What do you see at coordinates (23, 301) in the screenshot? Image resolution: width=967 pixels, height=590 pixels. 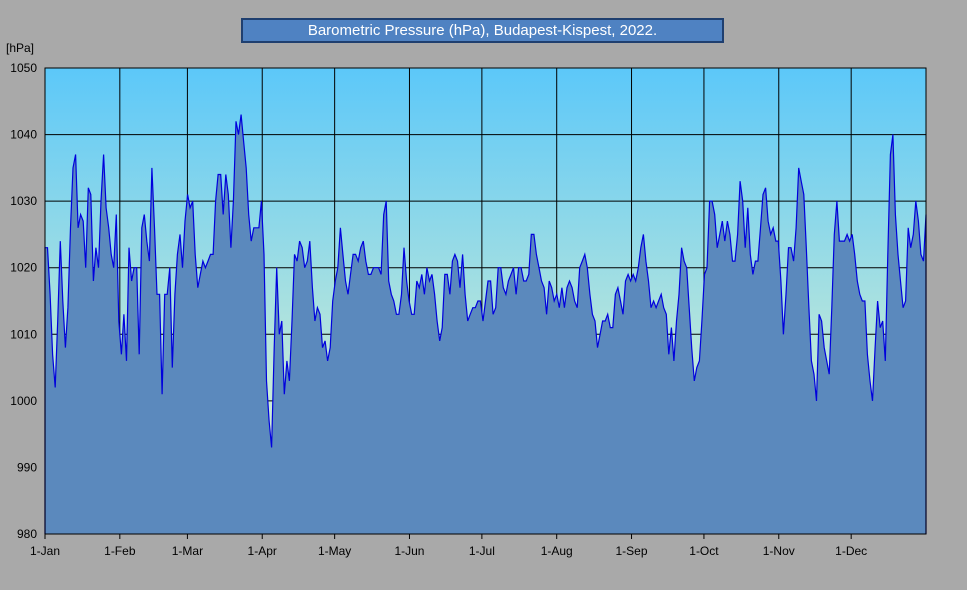 I see `y-axis: 980 990 1000 1010 1020 1030 1040 1050` at bounding box center [23, 301].